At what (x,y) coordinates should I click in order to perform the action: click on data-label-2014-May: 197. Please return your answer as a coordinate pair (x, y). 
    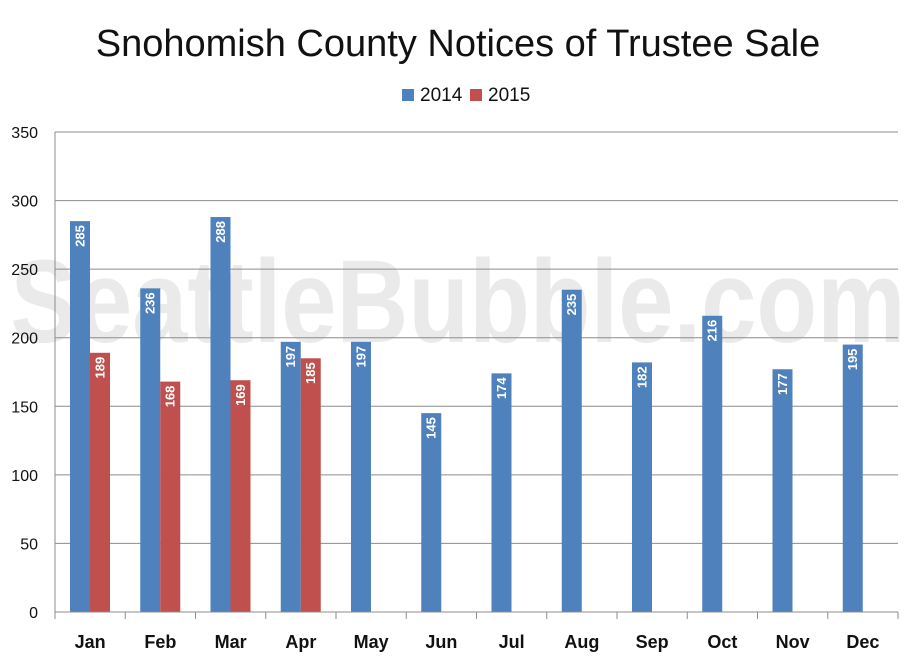
    Looking at the image, I should click on (361, 357).